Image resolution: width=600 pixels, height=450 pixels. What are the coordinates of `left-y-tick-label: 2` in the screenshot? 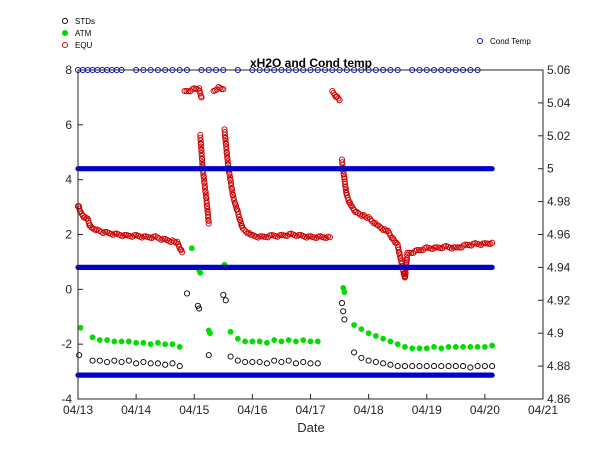 It's located at (68, 235).